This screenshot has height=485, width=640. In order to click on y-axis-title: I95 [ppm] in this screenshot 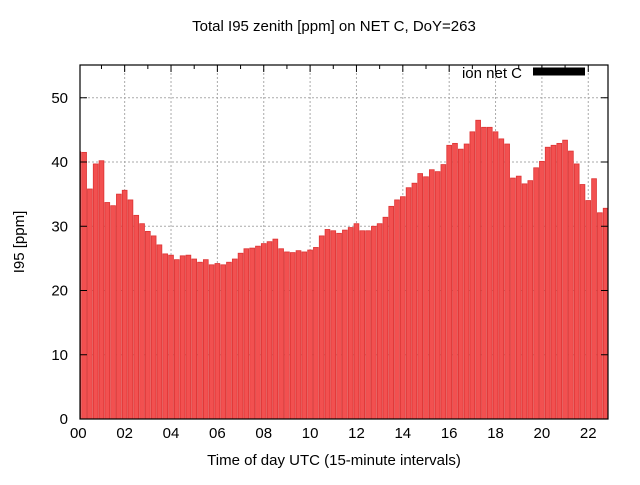, I will do `click(19, 242)`.